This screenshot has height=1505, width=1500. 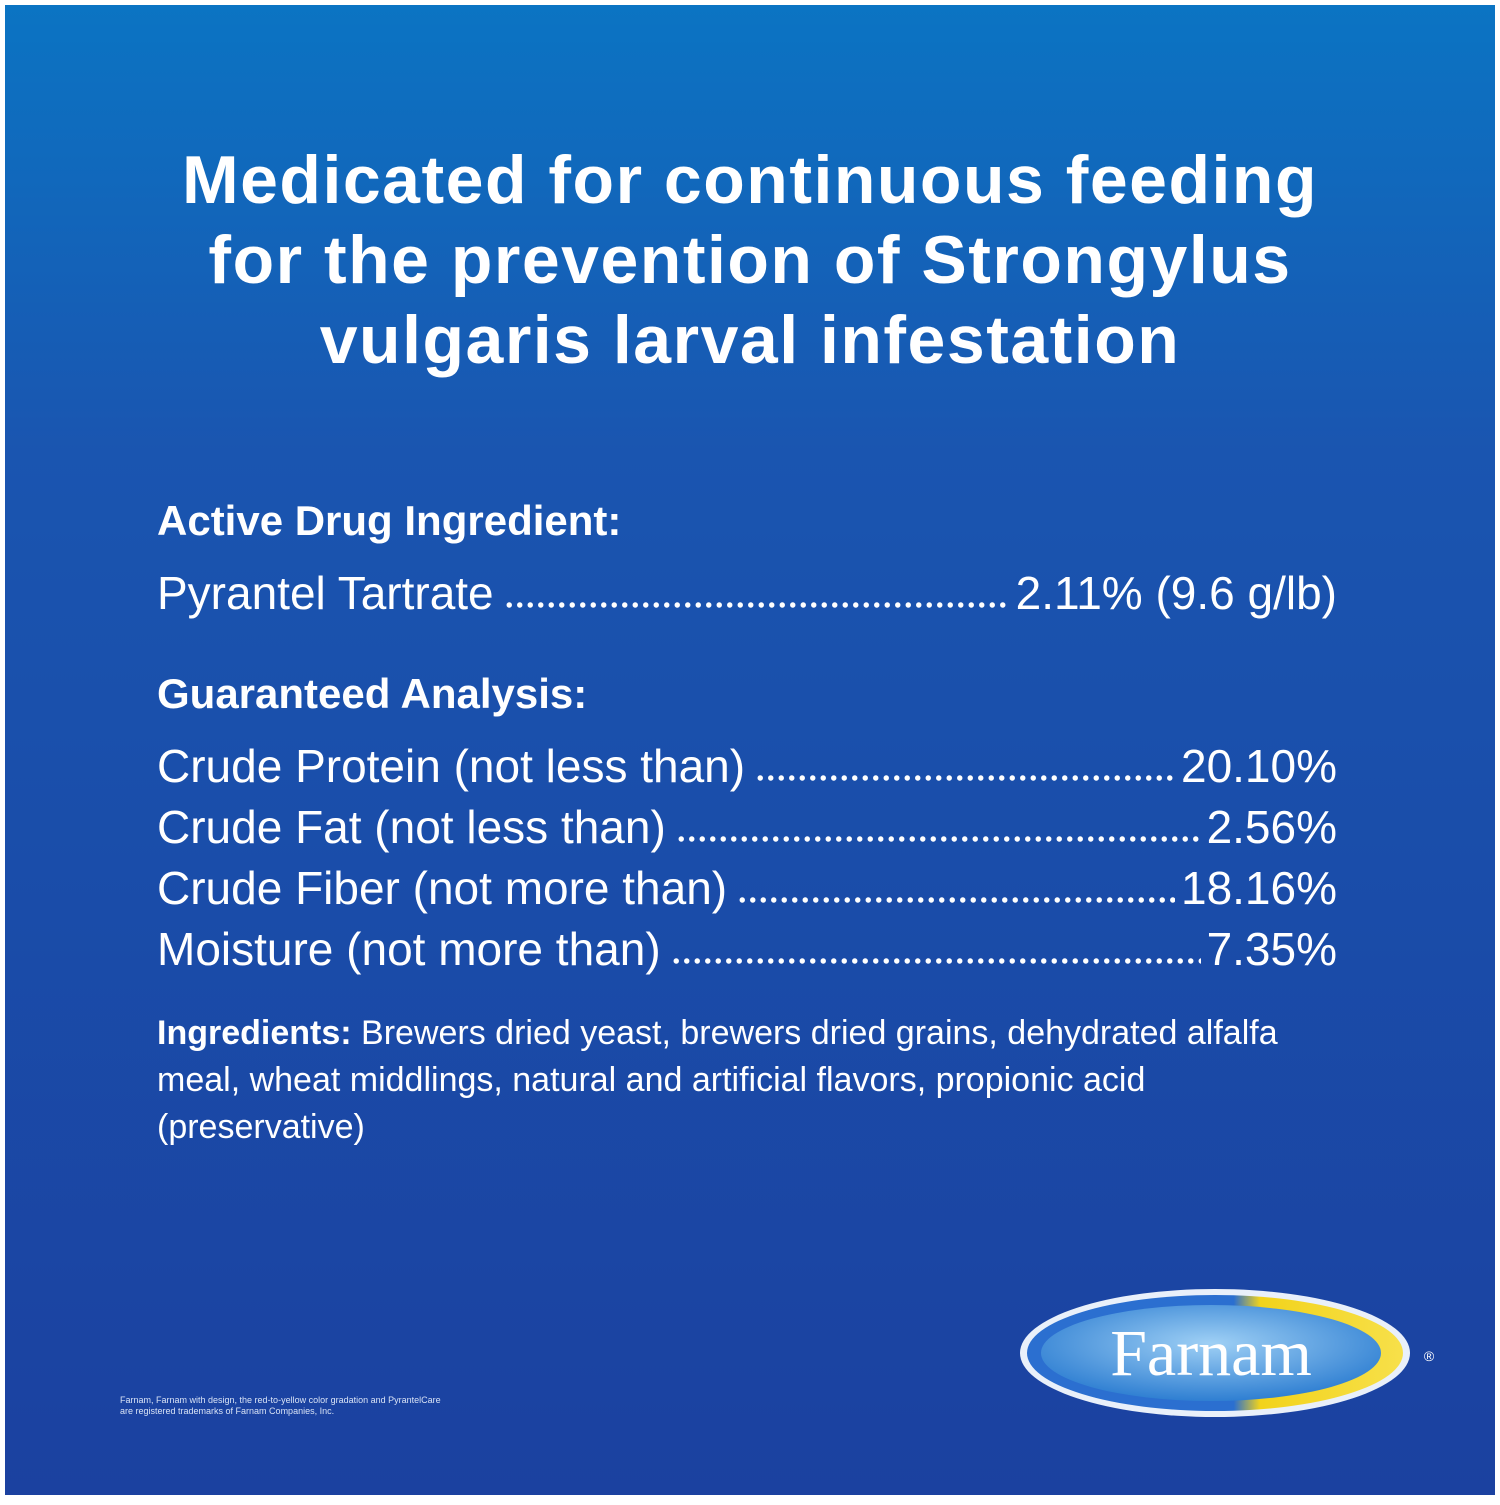 What do you see at coordinates (747, 949) in the screenshot?
I see `analysis-row: Moisture (not more than) 7.35%` at bounding box center [747, 949].